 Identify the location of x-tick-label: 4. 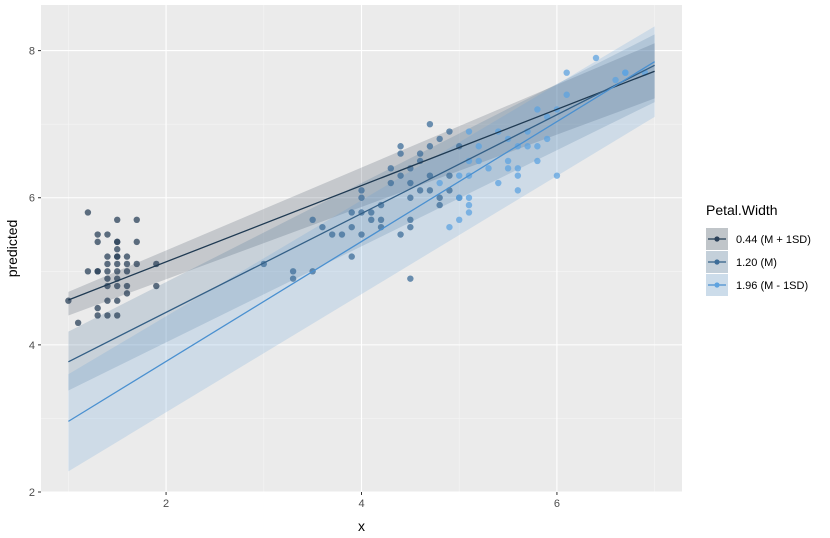
(361, 504).